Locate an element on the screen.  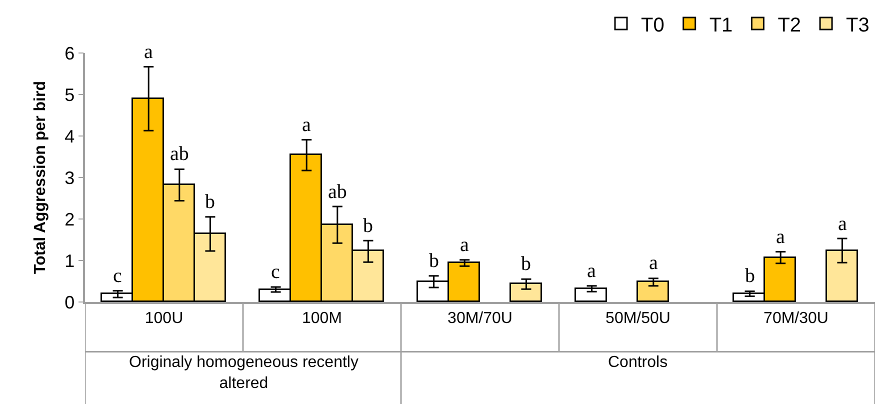
y-tick-label: 5 is located at coordinates (69, 94).